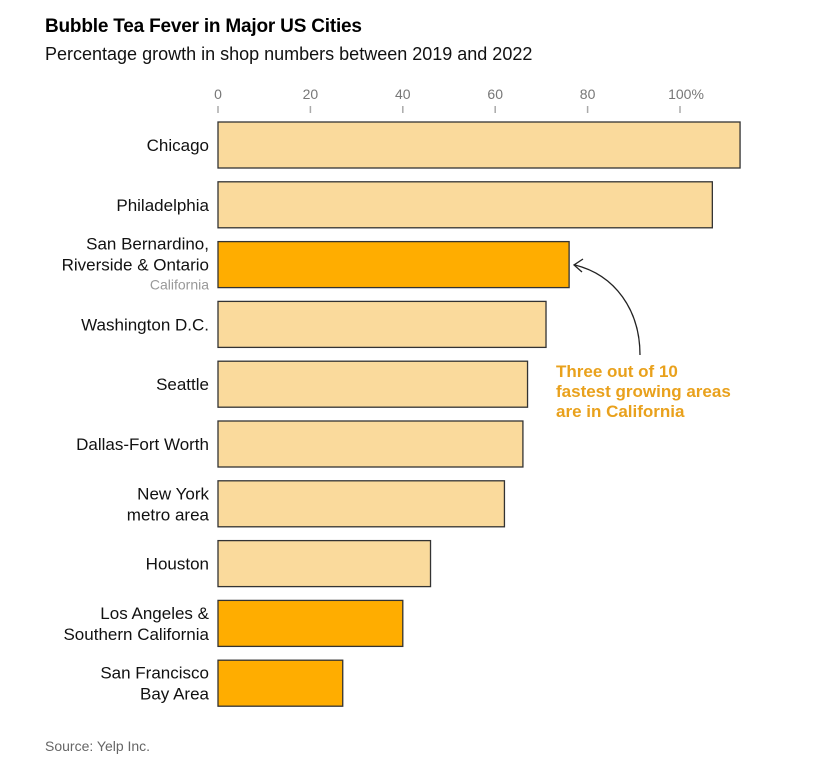 The height and width of the screenshot is (777, 818). Describe the element at coordinates (179, 285) in the screenshot. I see `category-sublabel: California` at that location.